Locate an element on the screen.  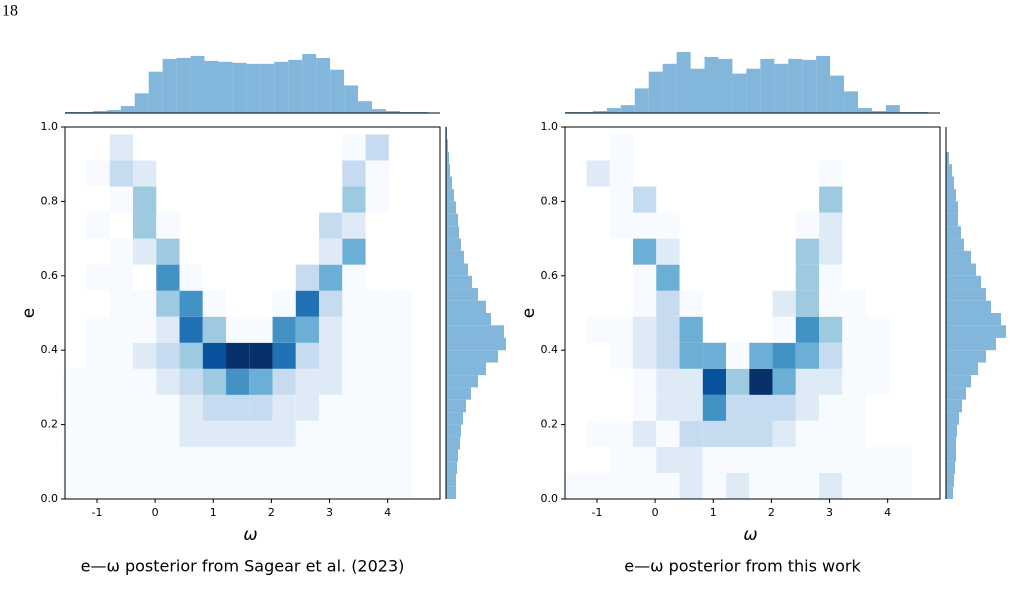
x-tick-label: 1 is located at coordinates (213, 512).